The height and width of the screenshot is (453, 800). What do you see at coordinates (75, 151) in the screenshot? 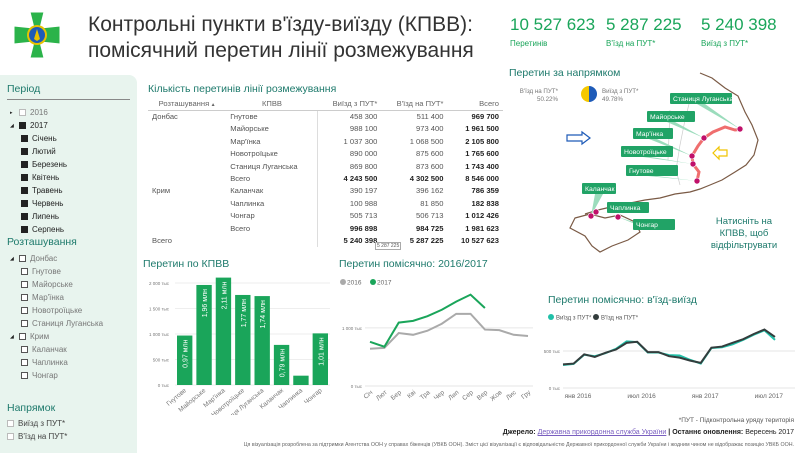
I see `slicer-item-month: Лютий` at bounding box center [75, 151].